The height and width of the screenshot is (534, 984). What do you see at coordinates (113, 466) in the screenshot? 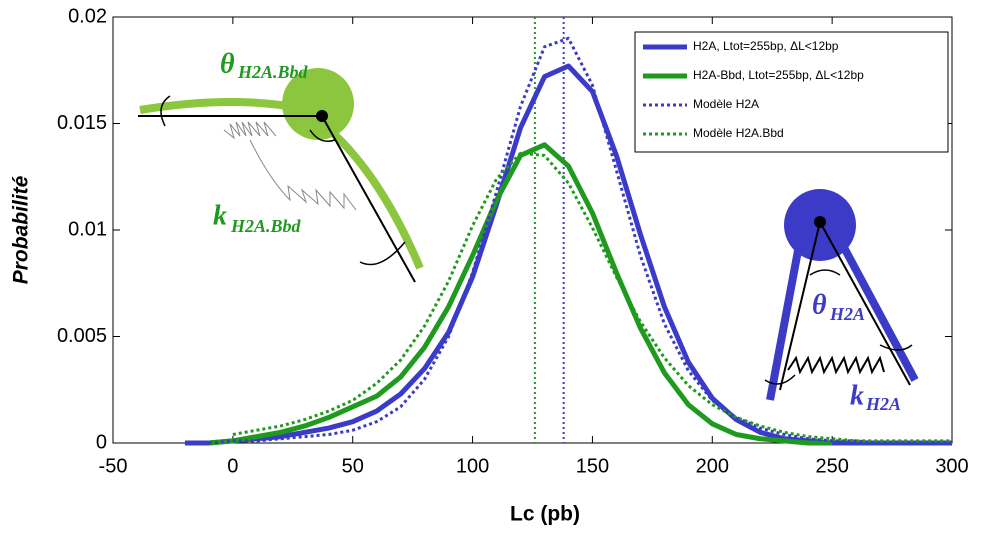
I see `x-tick-label: -50` at bounding box center [113, 466].